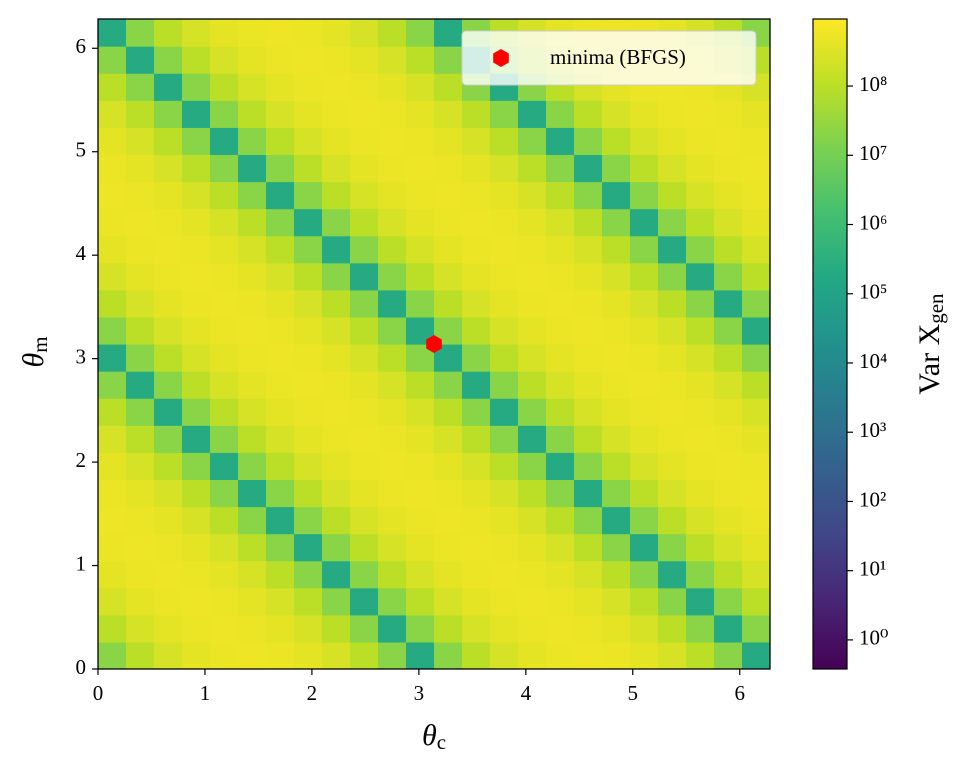 The height and width of the screenshot is (780, 972). Describe the element at coordinates (618, 57) in the screenshot. I see `legend-label: minima (BFGS)` at that location.